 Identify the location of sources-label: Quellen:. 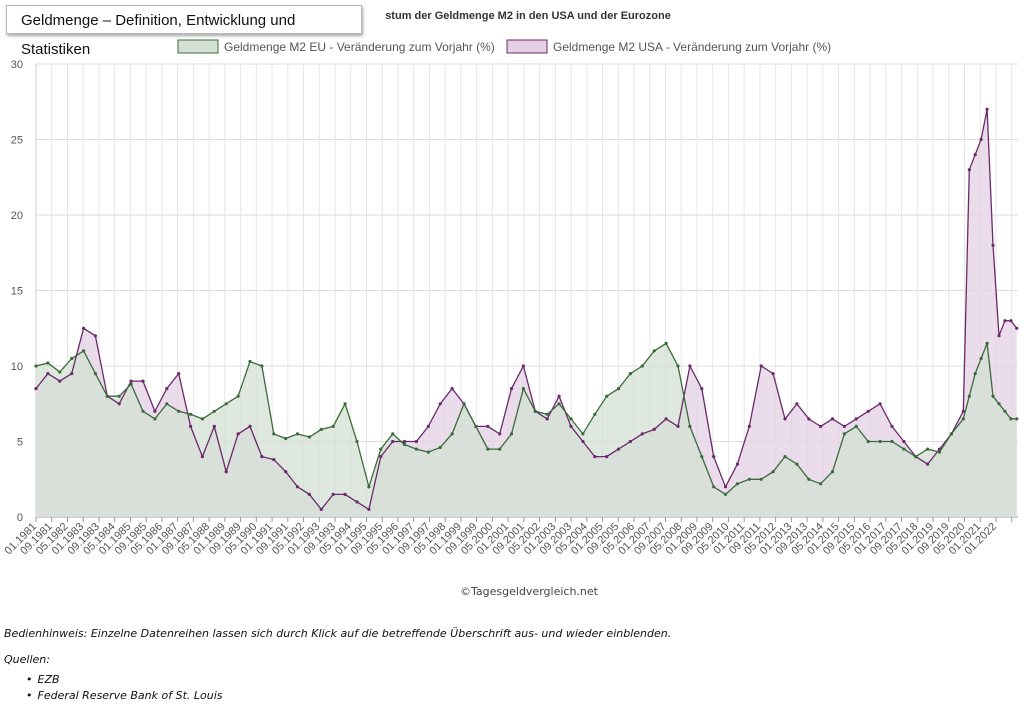
(27, 659).